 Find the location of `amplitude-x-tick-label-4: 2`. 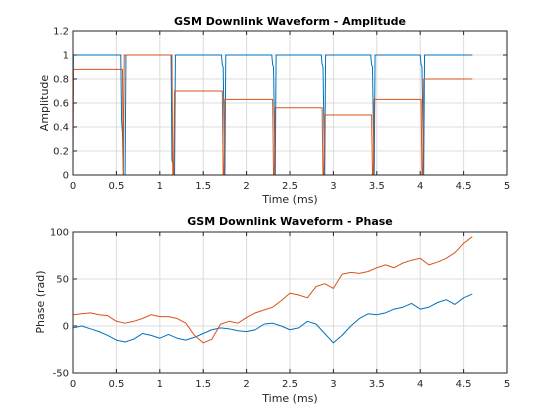

amplitude-x-tick-label-4: 2 is located at coordinates (246, 186).